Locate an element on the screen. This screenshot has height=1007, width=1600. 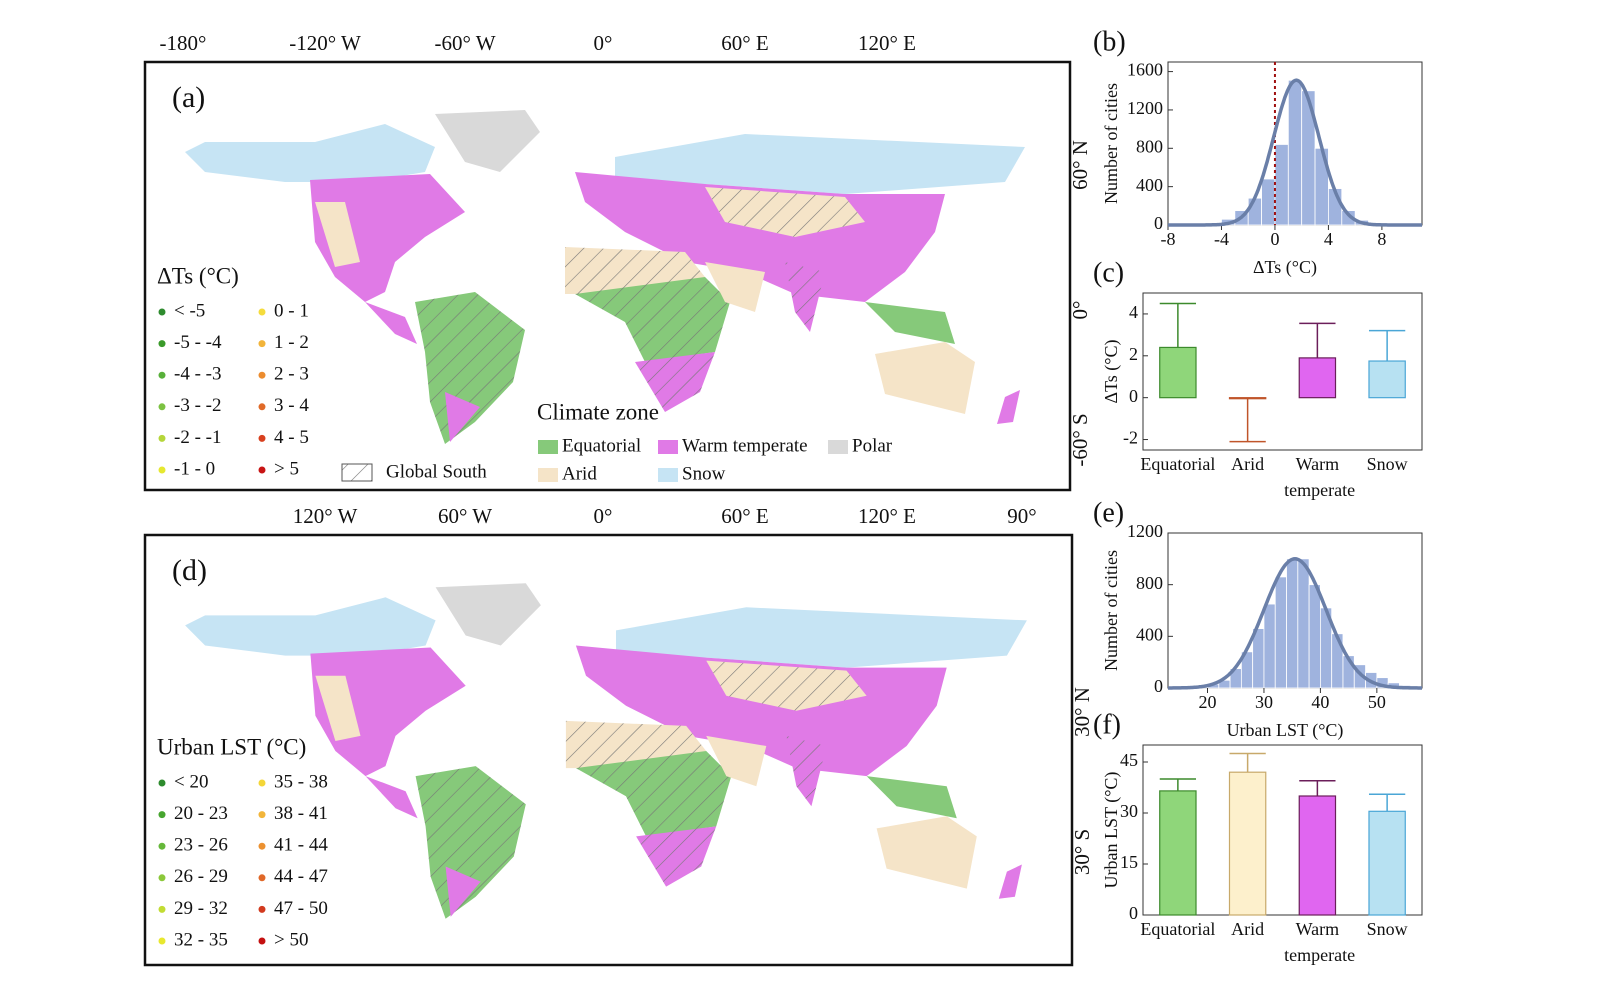
climate-label: Equatorial is located at coordinates (601, 445).